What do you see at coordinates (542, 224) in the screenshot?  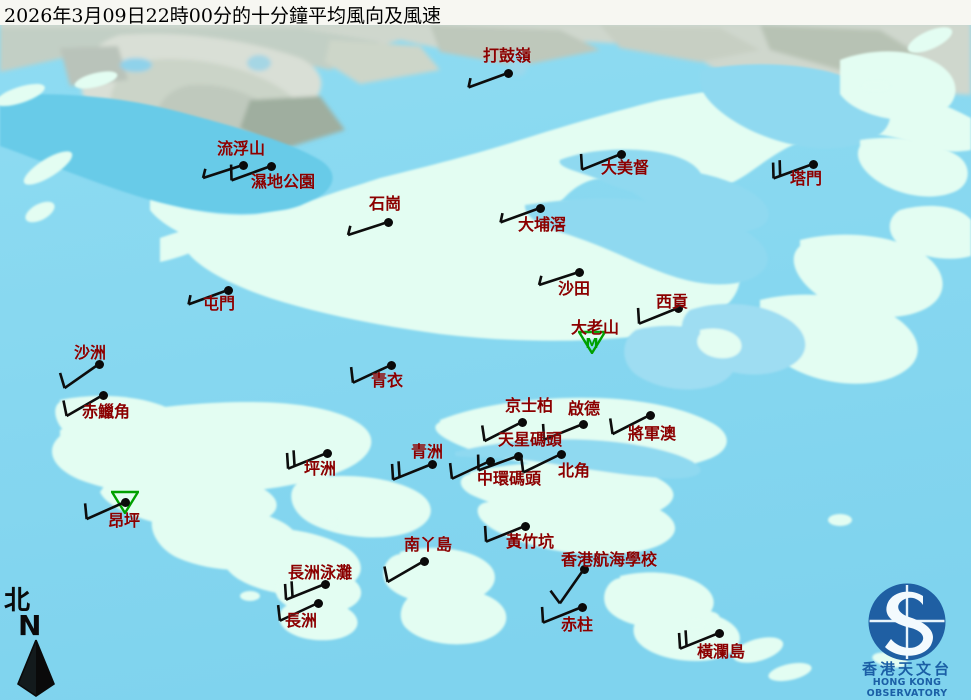 I see `station-label: 大埔滘` at bounding box center [542, 224].